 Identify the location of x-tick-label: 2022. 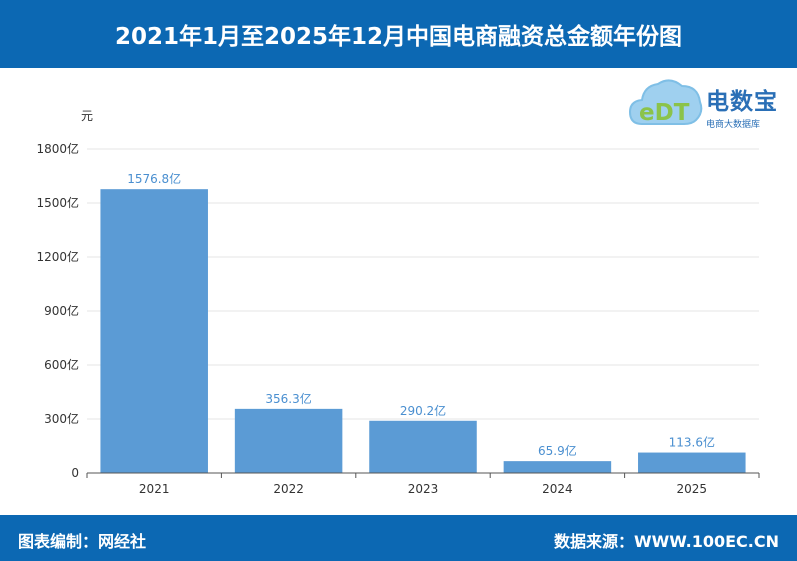
(288, 489).